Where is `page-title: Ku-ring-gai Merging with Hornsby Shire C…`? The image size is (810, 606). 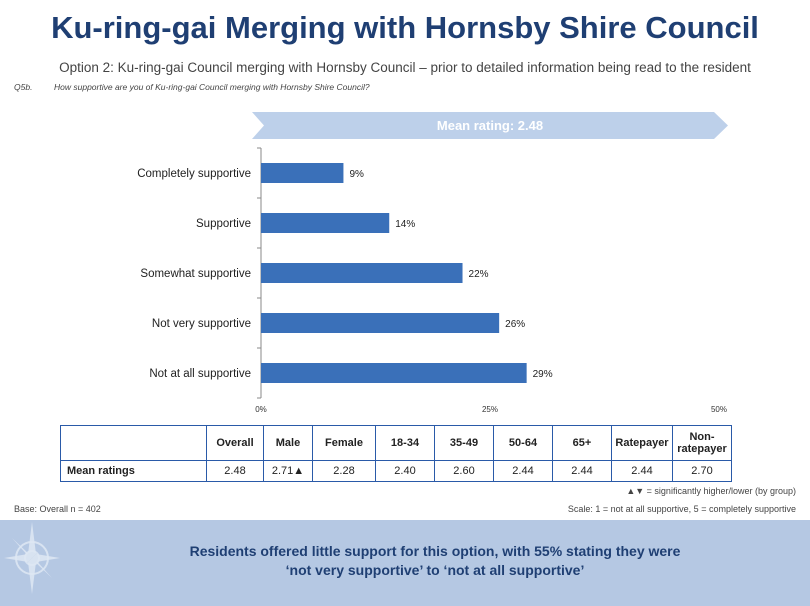
page-title: Ku-ring-gai Merging with Hornsby Shire C… is located at coordinates (405, 27).